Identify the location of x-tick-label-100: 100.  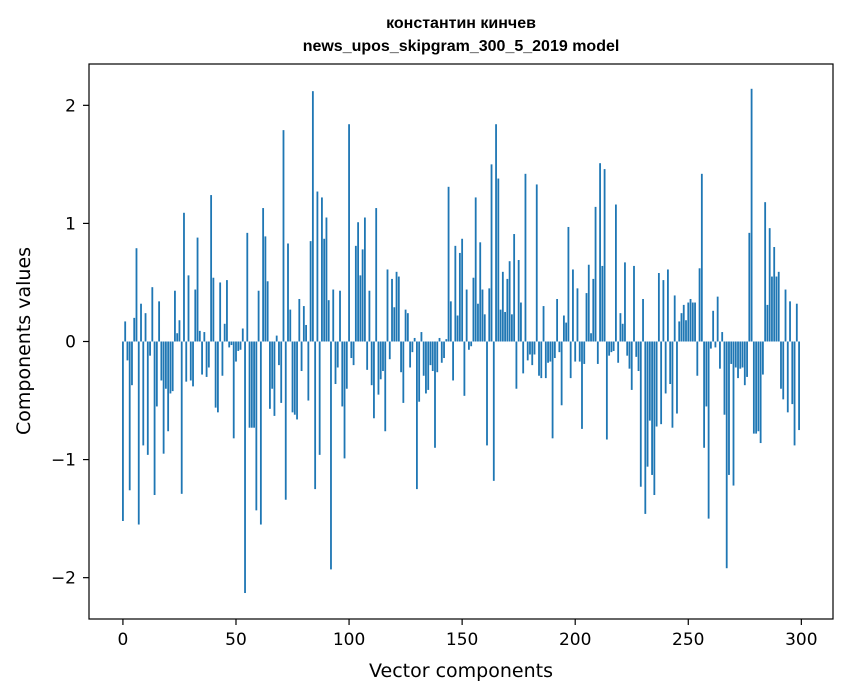
(349, 640).